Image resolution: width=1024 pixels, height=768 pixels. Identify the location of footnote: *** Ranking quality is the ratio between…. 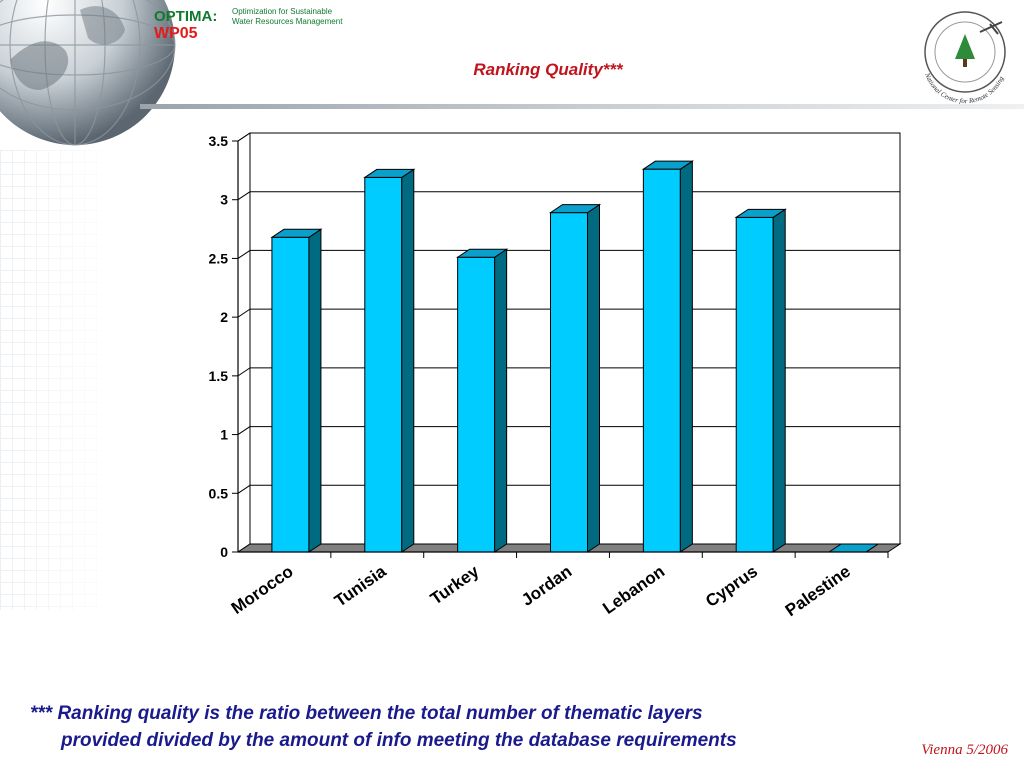
(460, 727).